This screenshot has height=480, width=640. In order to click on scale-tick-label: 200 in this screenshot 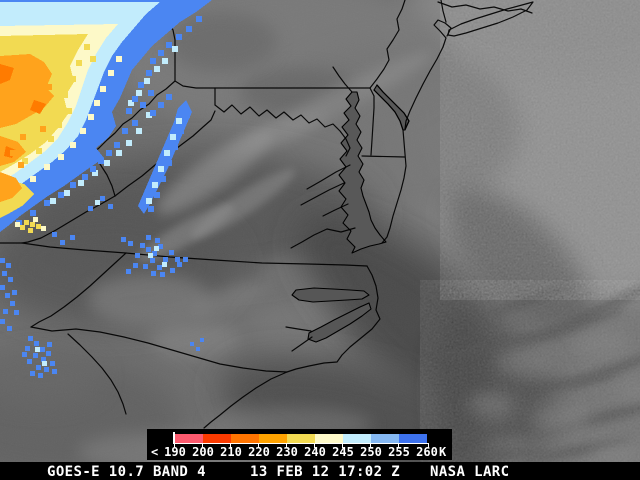, I will do `click(203, 452)`.